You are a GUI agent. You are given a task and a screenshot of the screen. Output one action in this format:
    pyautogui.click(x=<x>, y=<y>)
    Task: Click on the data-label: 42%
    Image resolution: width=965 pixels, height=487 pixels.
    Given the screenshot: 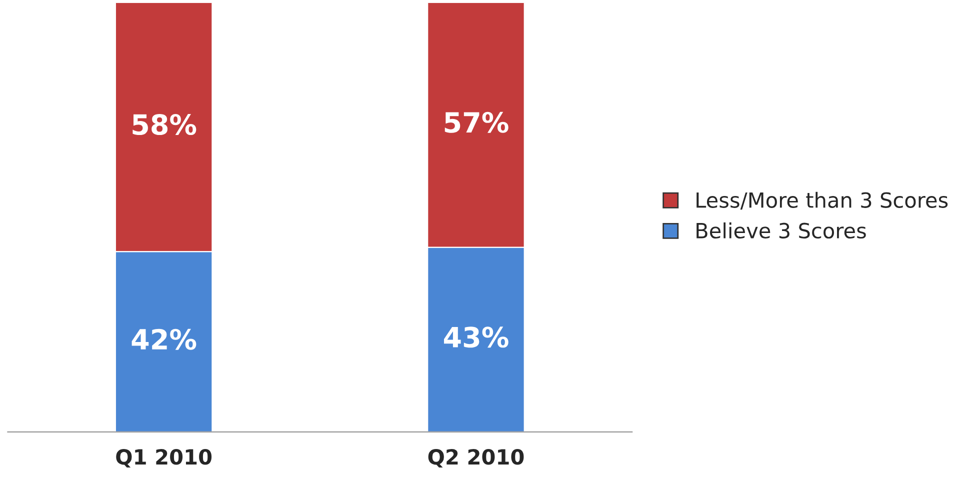 What is the action you would take?
    pyautogui.click(x=164, y=339)
    